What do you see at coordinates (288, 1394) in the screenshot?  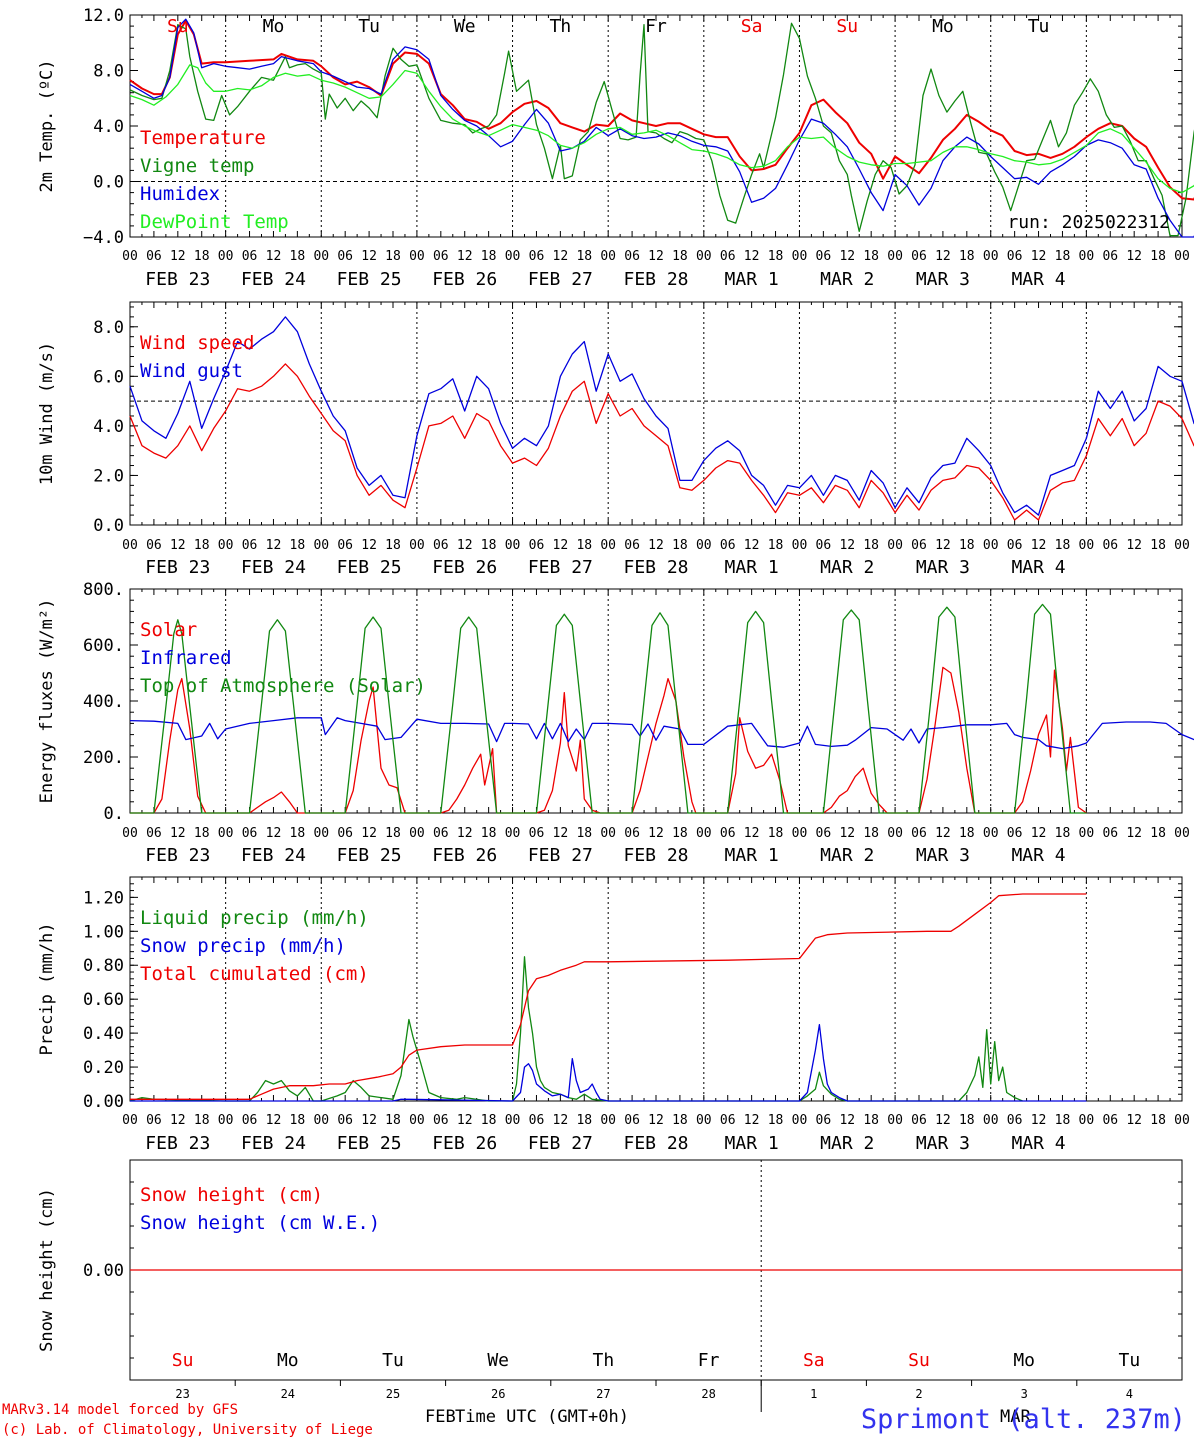 I see `day-number: 24` at bounding box center [288, 1394].